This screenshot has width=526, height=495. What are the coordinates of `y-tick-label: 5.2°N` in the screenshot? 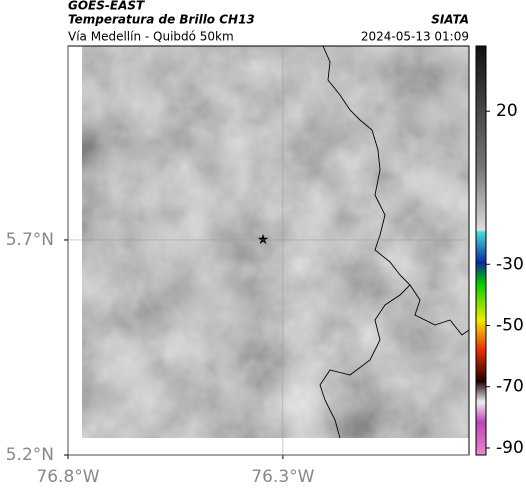 It's located at (30, 455).